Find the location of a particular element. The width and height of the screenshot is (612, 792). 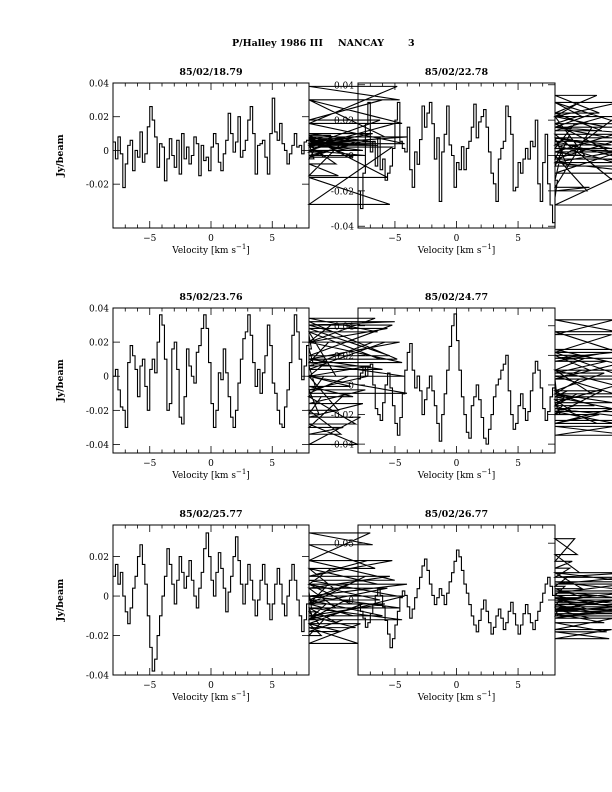

page-title: P/Halley 1986 III NANCAY 3 is located at coordinates (306, 45).